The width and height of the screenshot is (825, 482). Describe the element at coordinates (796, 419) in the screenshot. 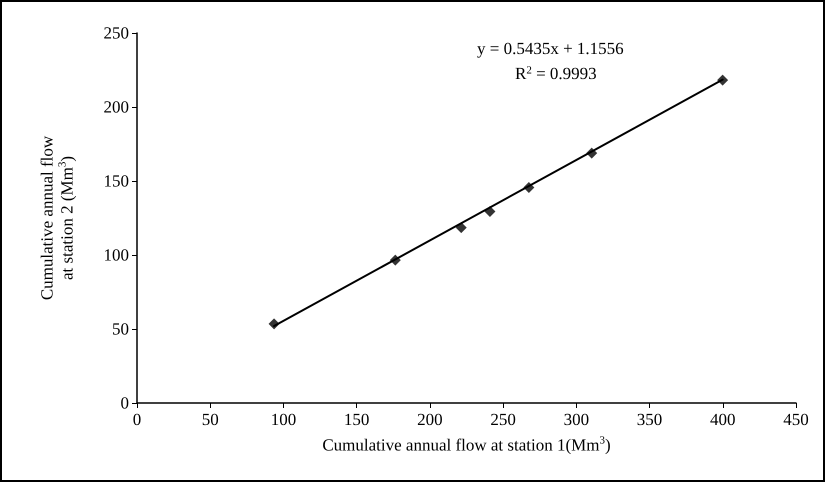

I see `x-tick-label: 450` at that location.